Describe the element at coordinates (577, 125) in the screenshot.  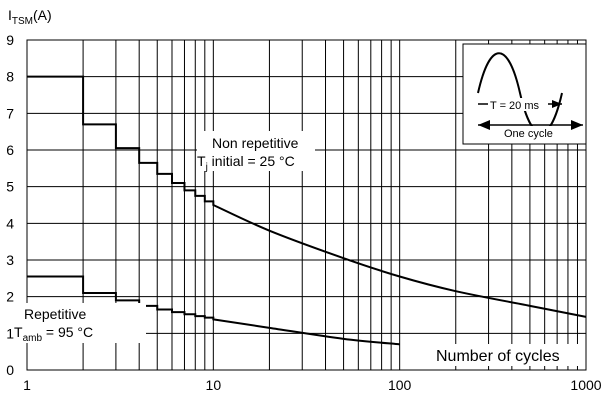
I see `cycle-arrowhead-right` at that location.